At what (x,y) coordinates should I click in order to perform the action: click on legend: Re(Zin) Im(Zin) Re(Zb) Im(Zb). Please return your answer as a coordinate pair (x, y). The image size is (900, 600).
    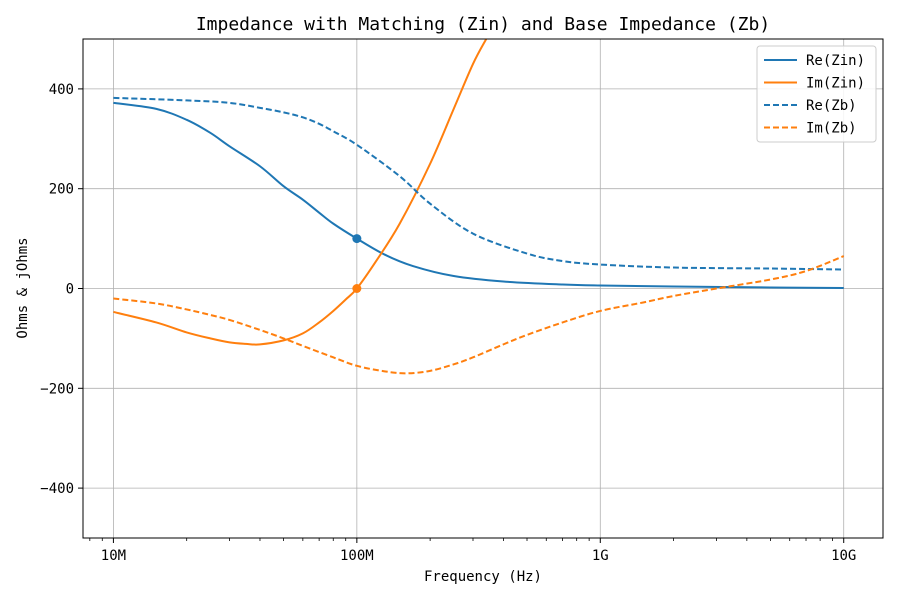
    Looking at the image, I should click on (816, 94).